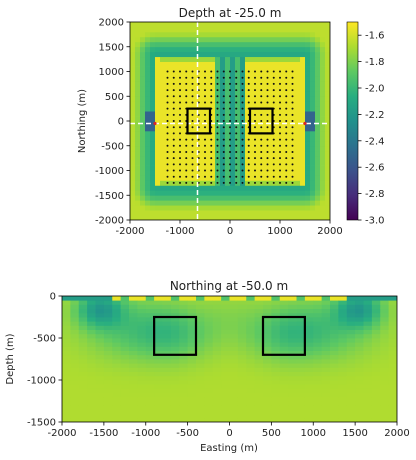  What do you see at coordinates (283, 335) in the screenshot?
I see `anomaly-box` at bounding box center [283, 335].